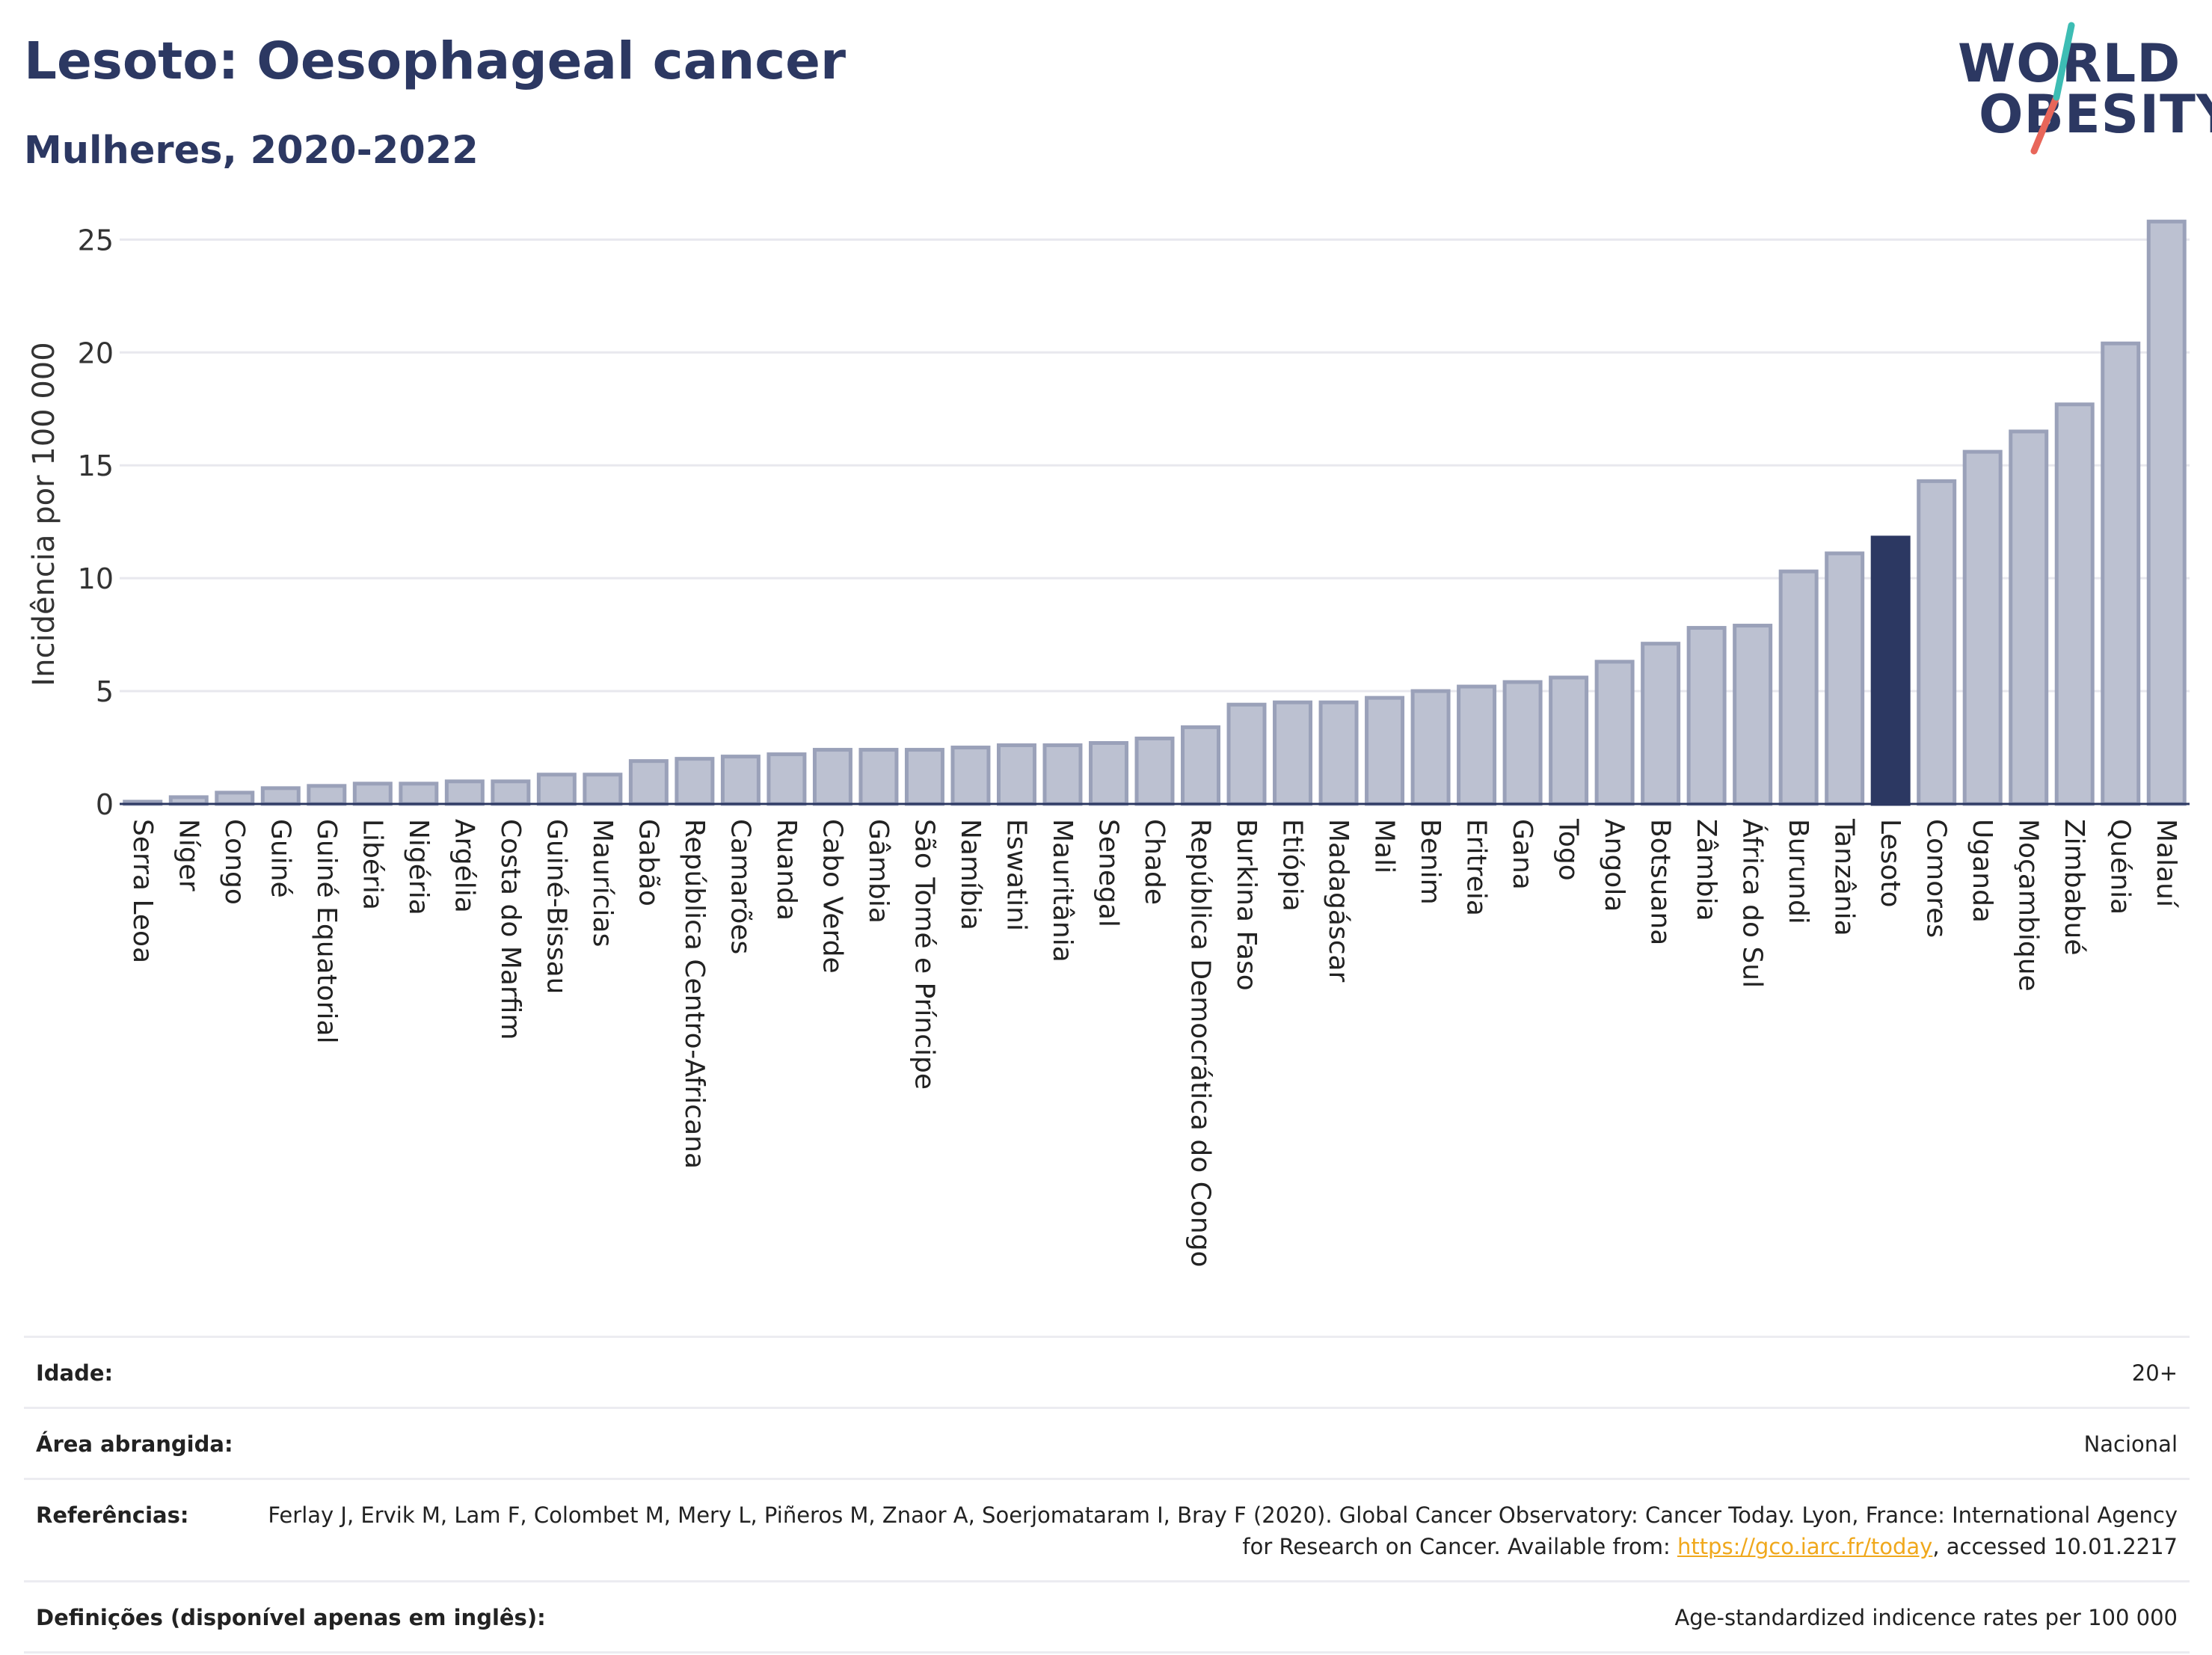 This screenshot has width=2212, height=1655. I want to click on x-tick-label: Zâmbia, so click(1706, 870).